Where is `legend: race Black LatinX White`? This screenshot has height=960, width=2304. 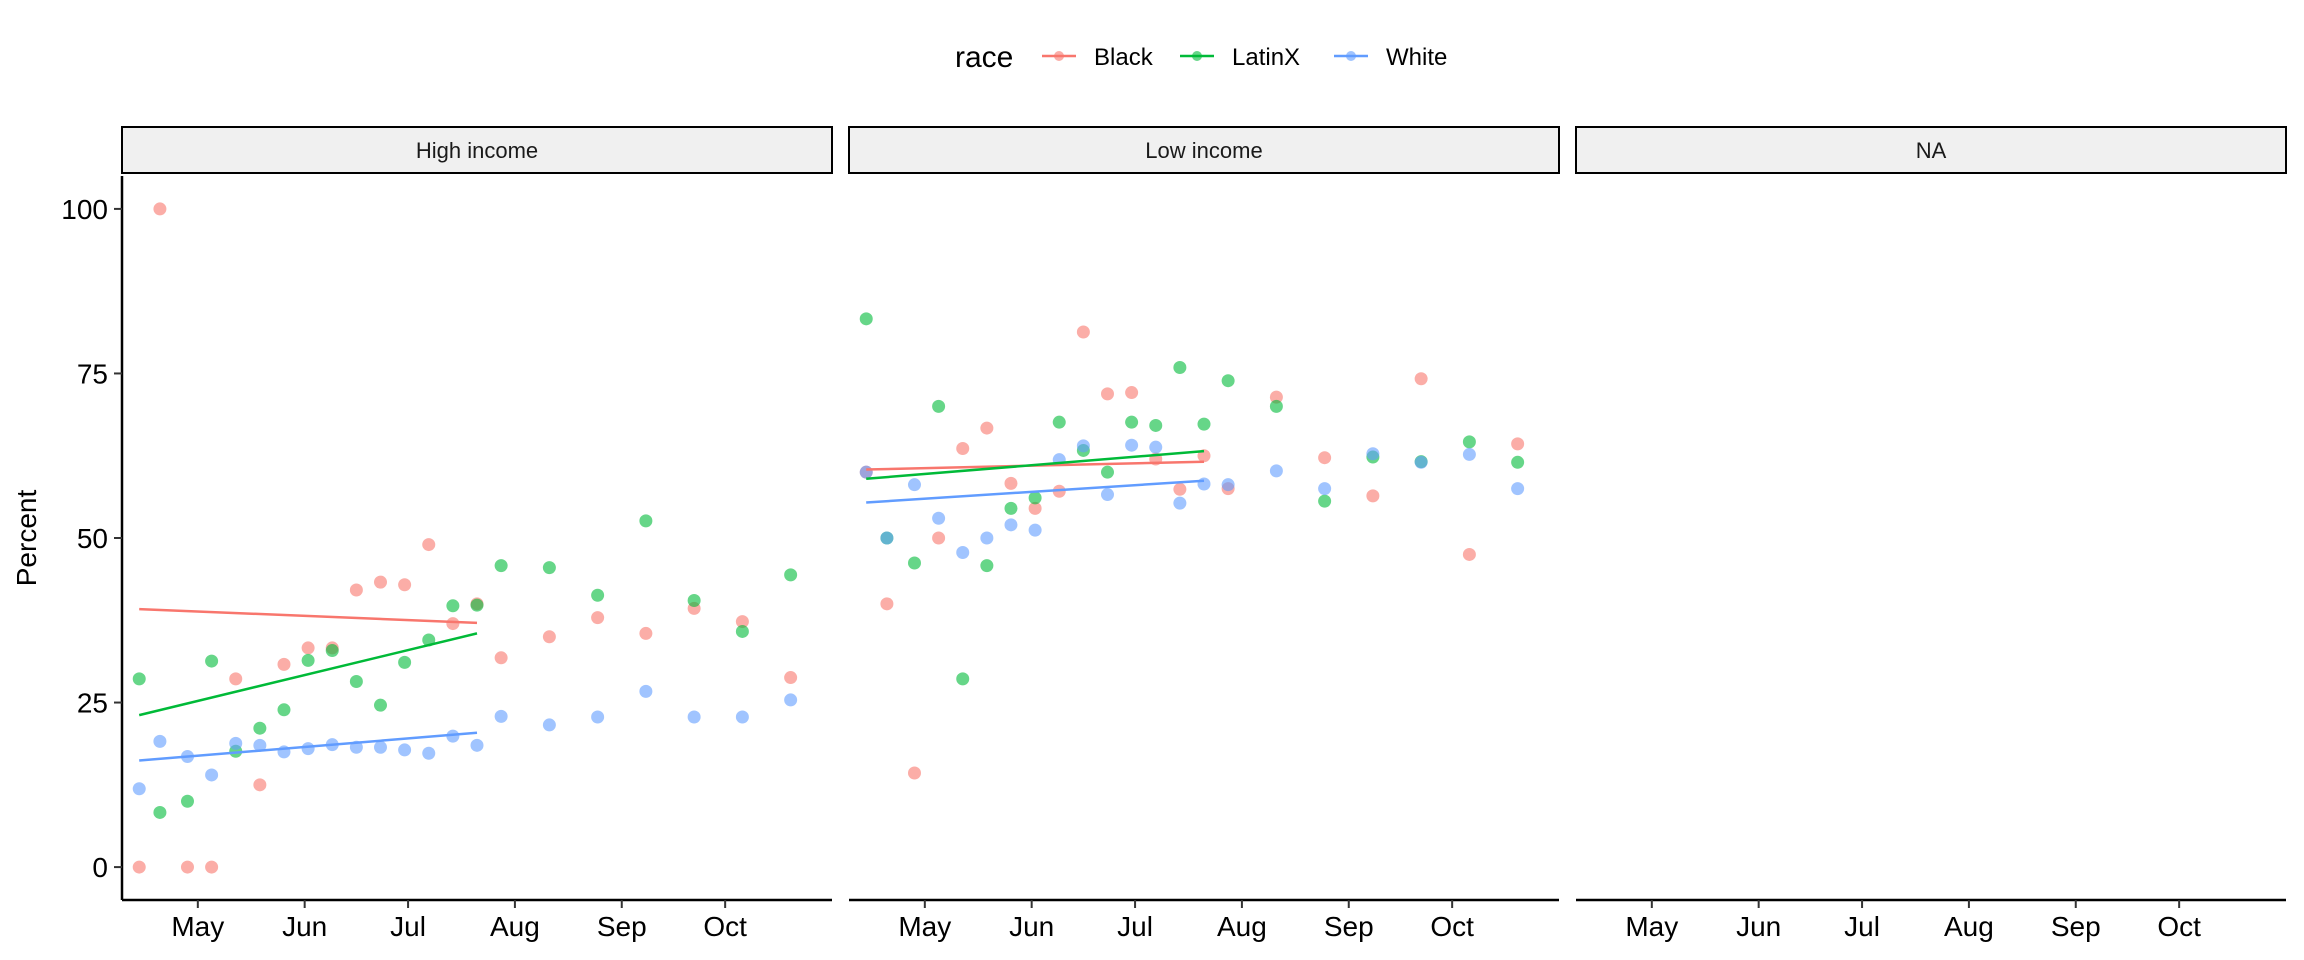
legend: race Black LatinX White is located at coordinates (1201, 57).